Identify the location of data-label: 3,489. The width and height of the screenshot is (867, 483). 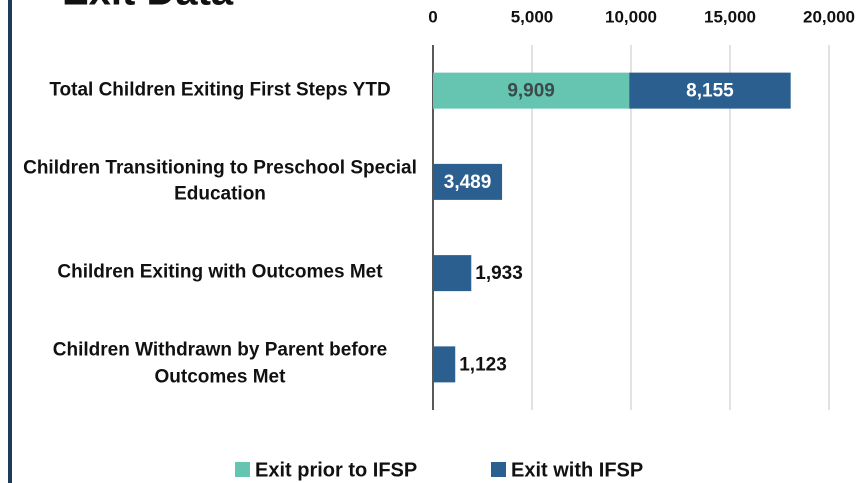
(468, 182).